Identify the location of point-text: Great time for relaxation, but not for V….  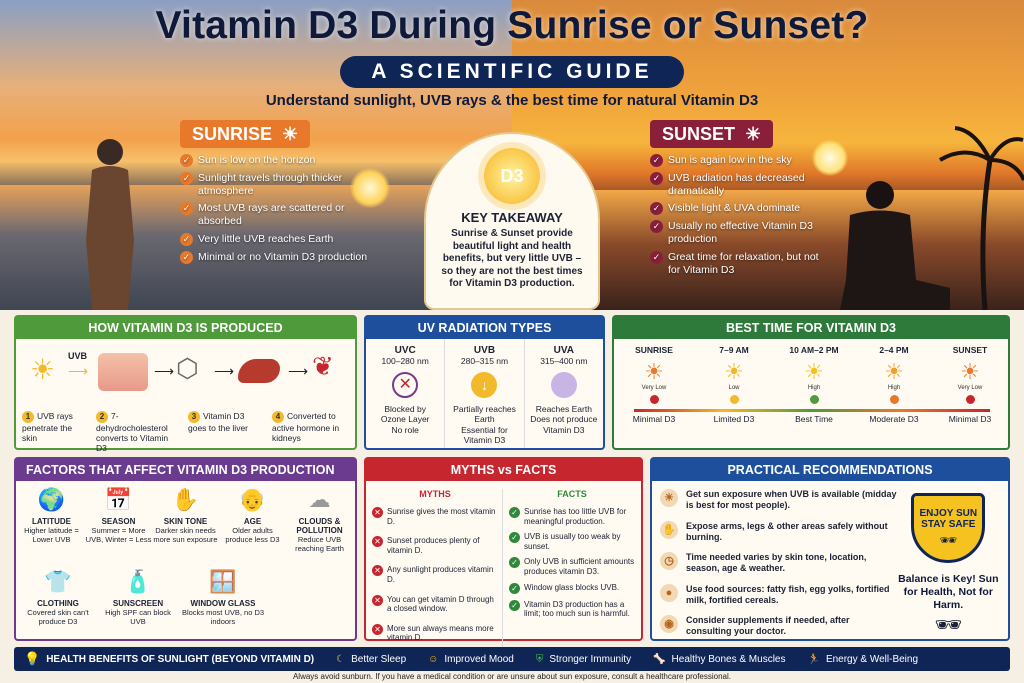
(743, 263).